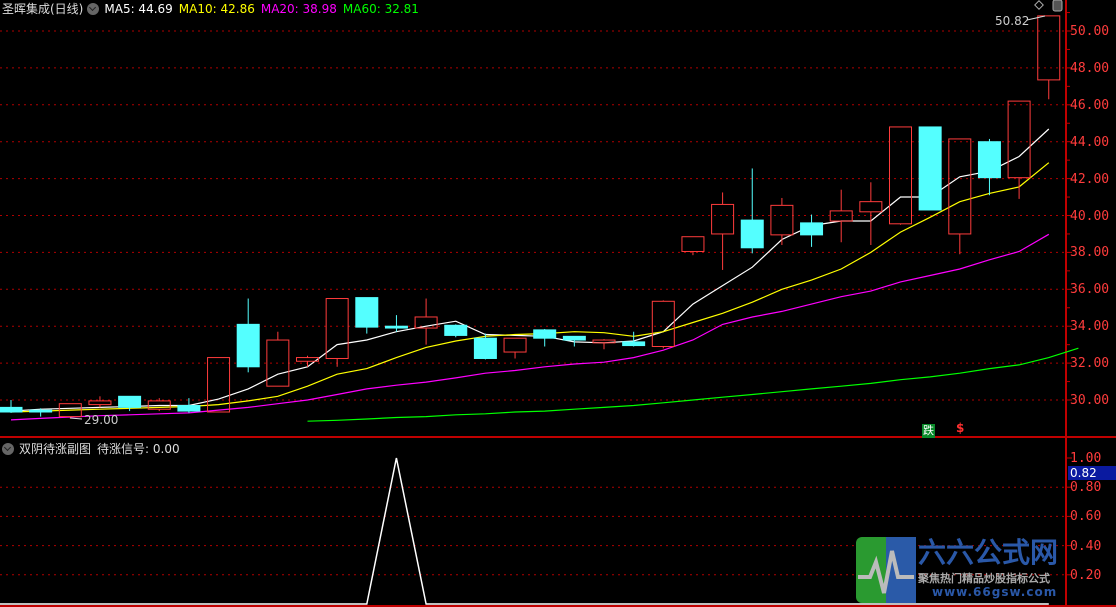 Image resolution: width=1116 pixels, height=607 pixels. Describe the element at coordinates (1086, 575) in the screenshot. I see `signal-tick-label: 0.20` at that location.